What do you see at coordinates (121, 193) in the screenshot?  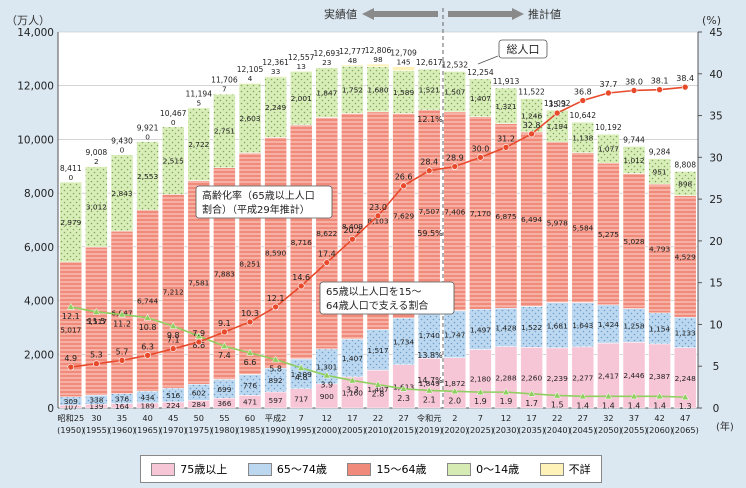 I see `bar-0to14-label: 2,843` at bounding box center [121, 193].